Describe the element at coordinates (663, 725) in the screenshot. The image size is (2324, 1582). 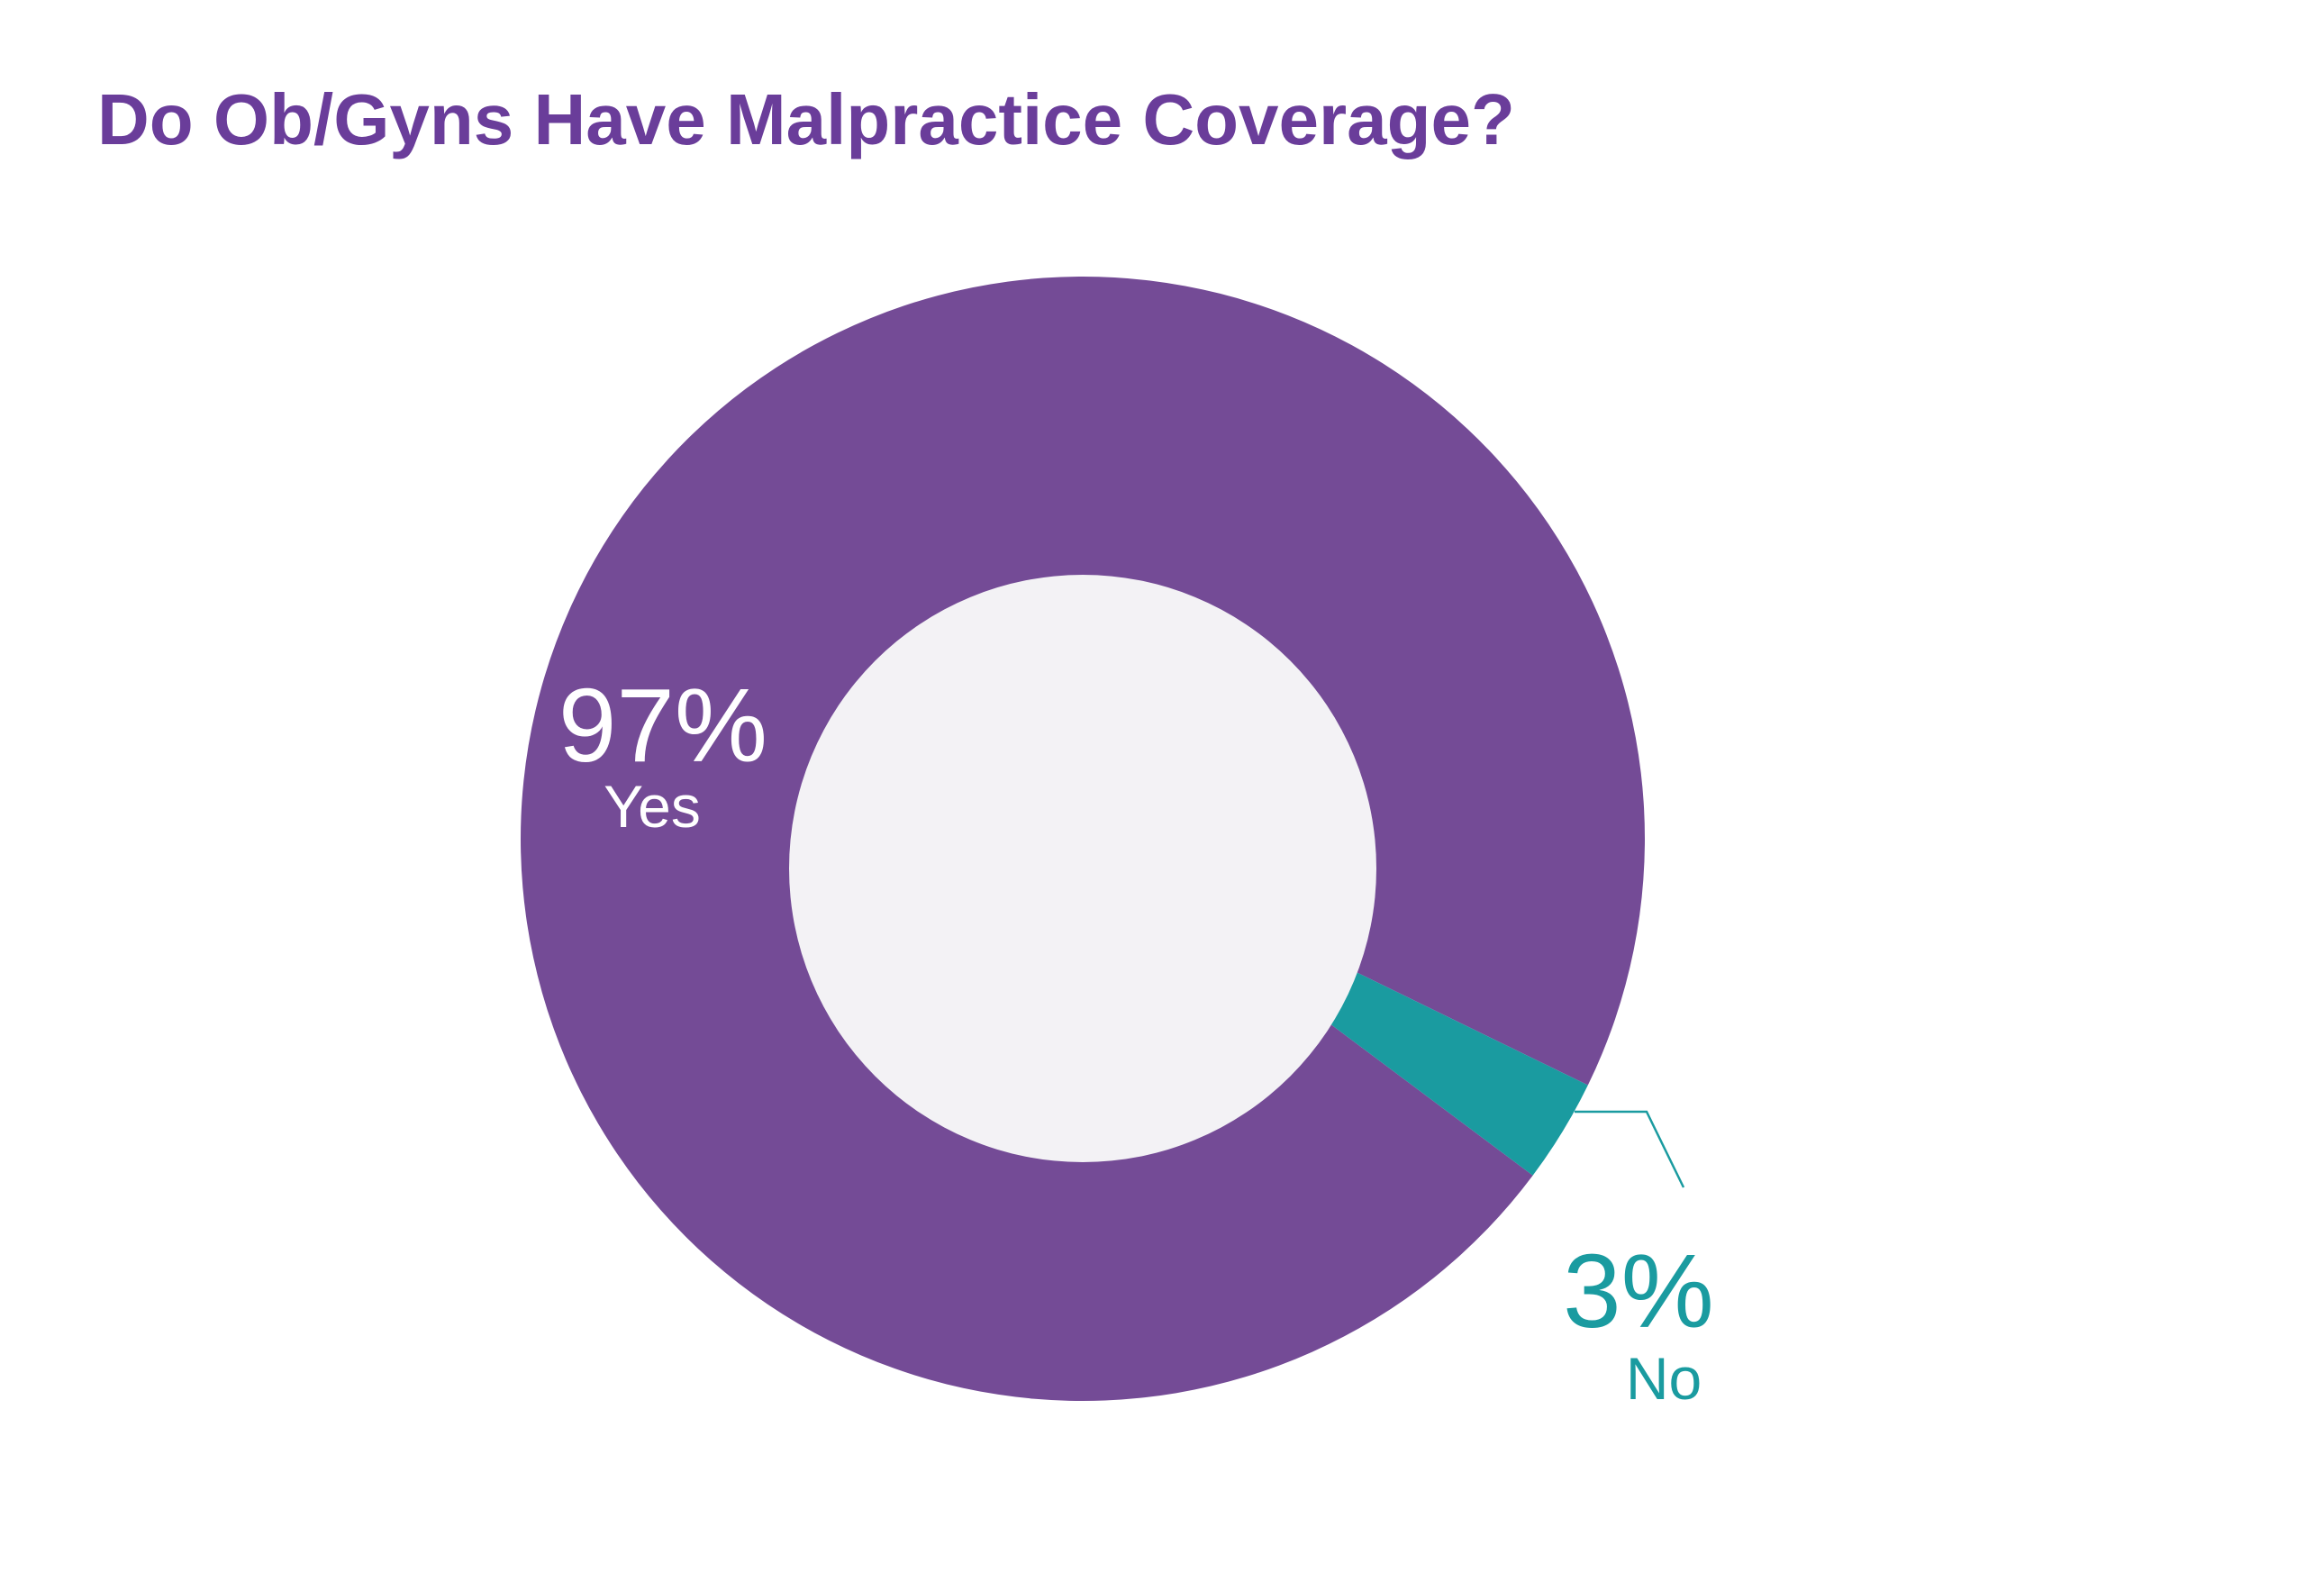
I see `value-label: 97%` at that location.